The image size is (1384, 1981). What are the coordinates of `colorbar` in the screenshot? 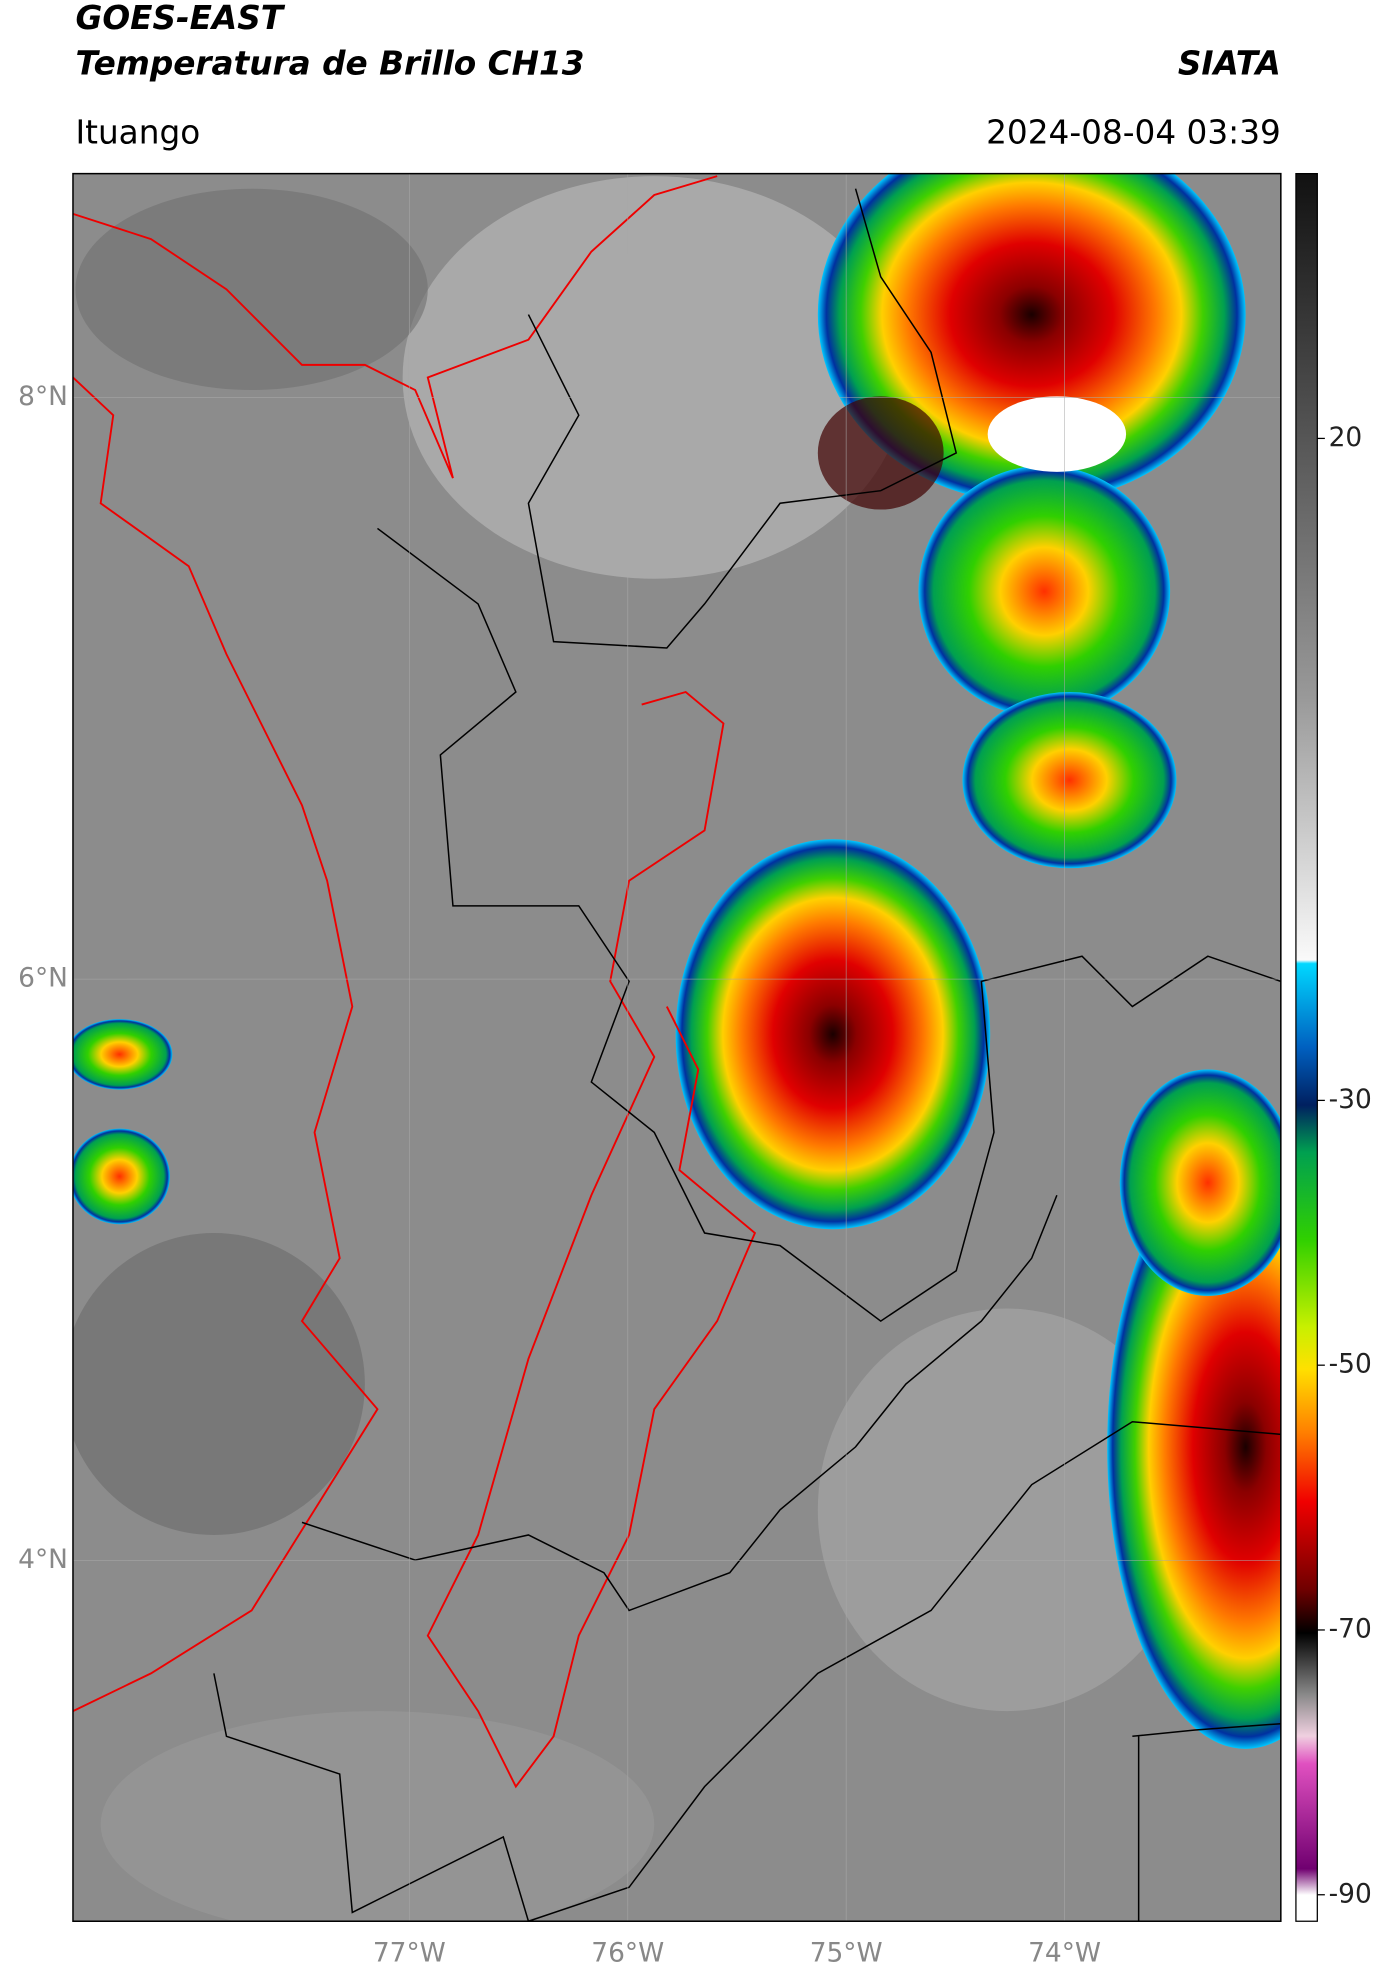 It's located at (1306, 1047).